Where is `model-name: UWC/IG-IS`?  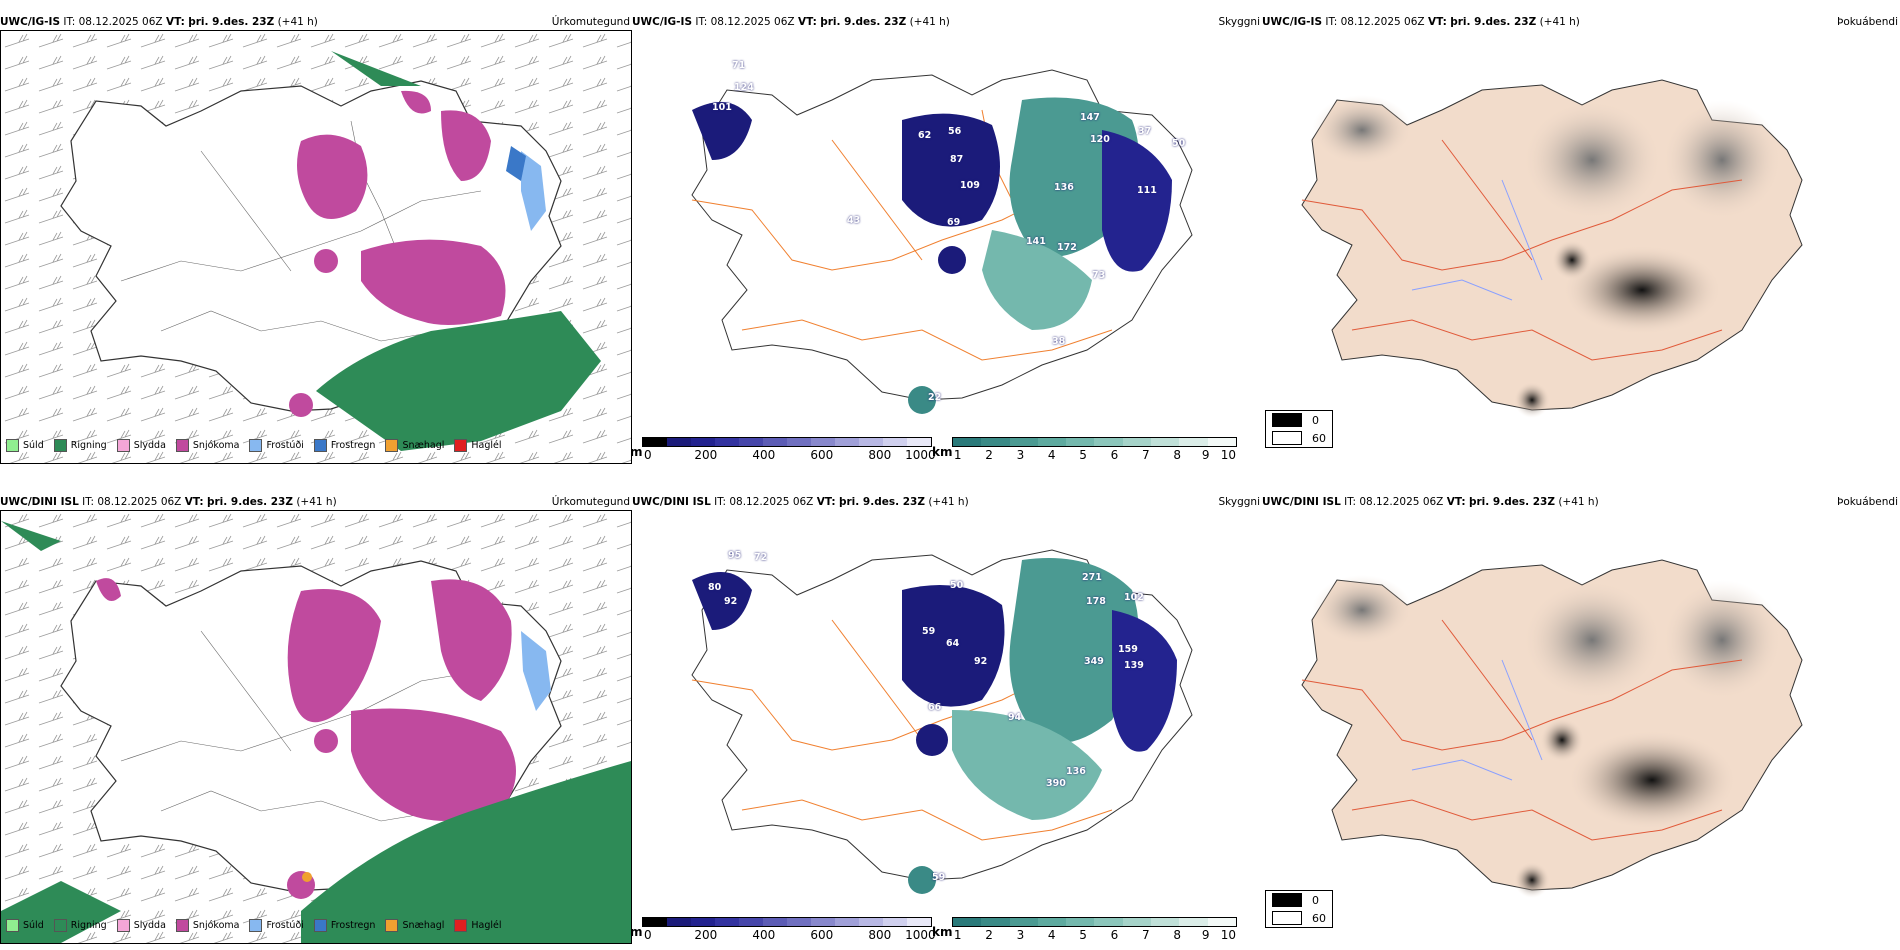
model-name: UWC/IG-IS is located at coordinates (30, 22).